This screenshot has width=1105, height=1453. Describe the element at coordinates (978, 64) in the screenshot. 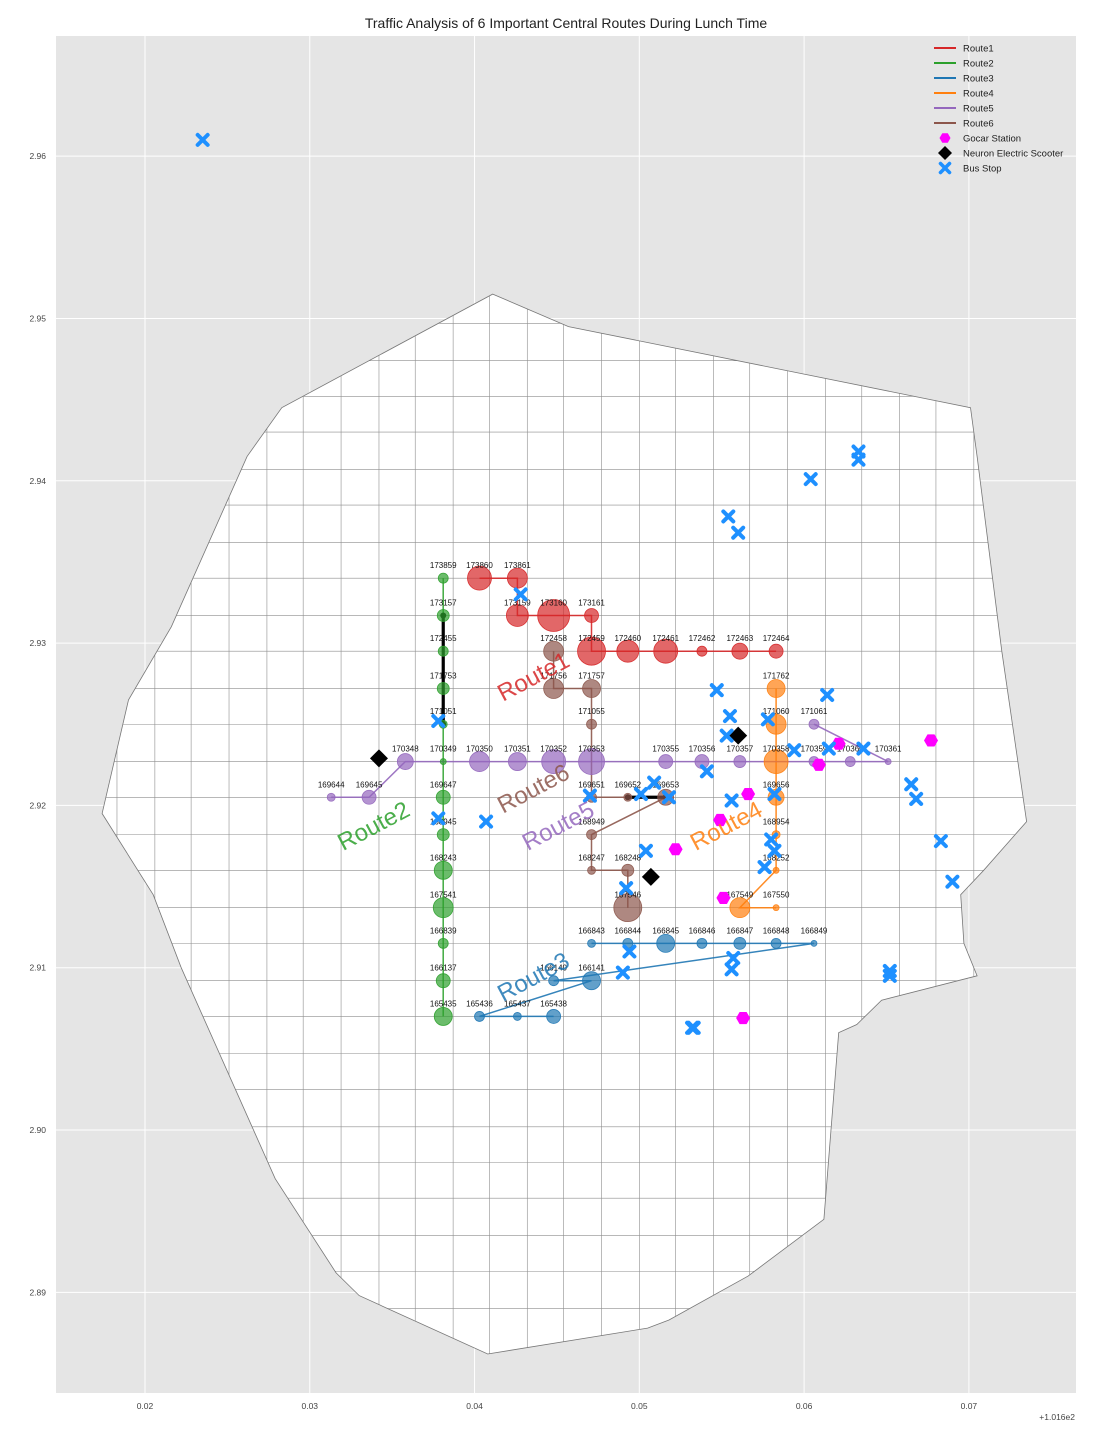

I see `legend-label: Route2` at that location.